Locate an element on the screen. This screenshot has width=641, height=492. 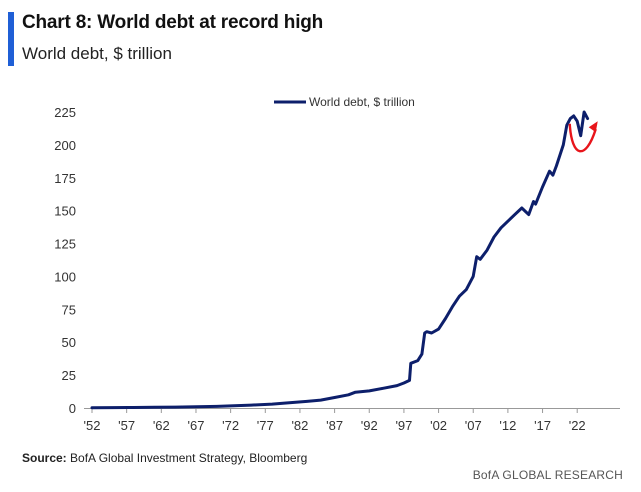
x-tick-label: '77 is located at coordinates (265, 425).